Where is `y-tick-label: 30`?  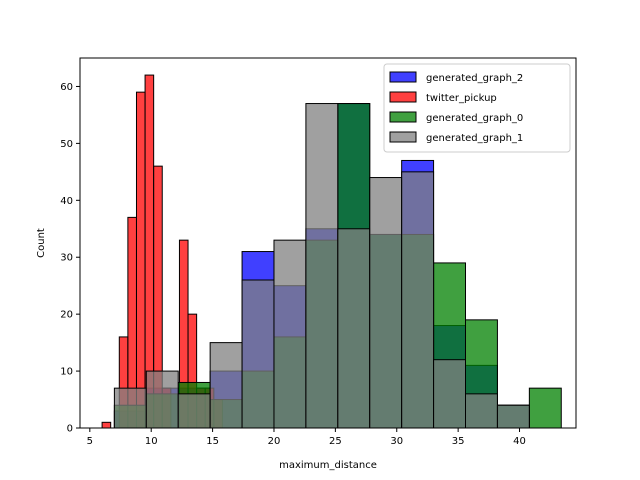
y-tick-label: 30 is located at coordinates (66, 258).